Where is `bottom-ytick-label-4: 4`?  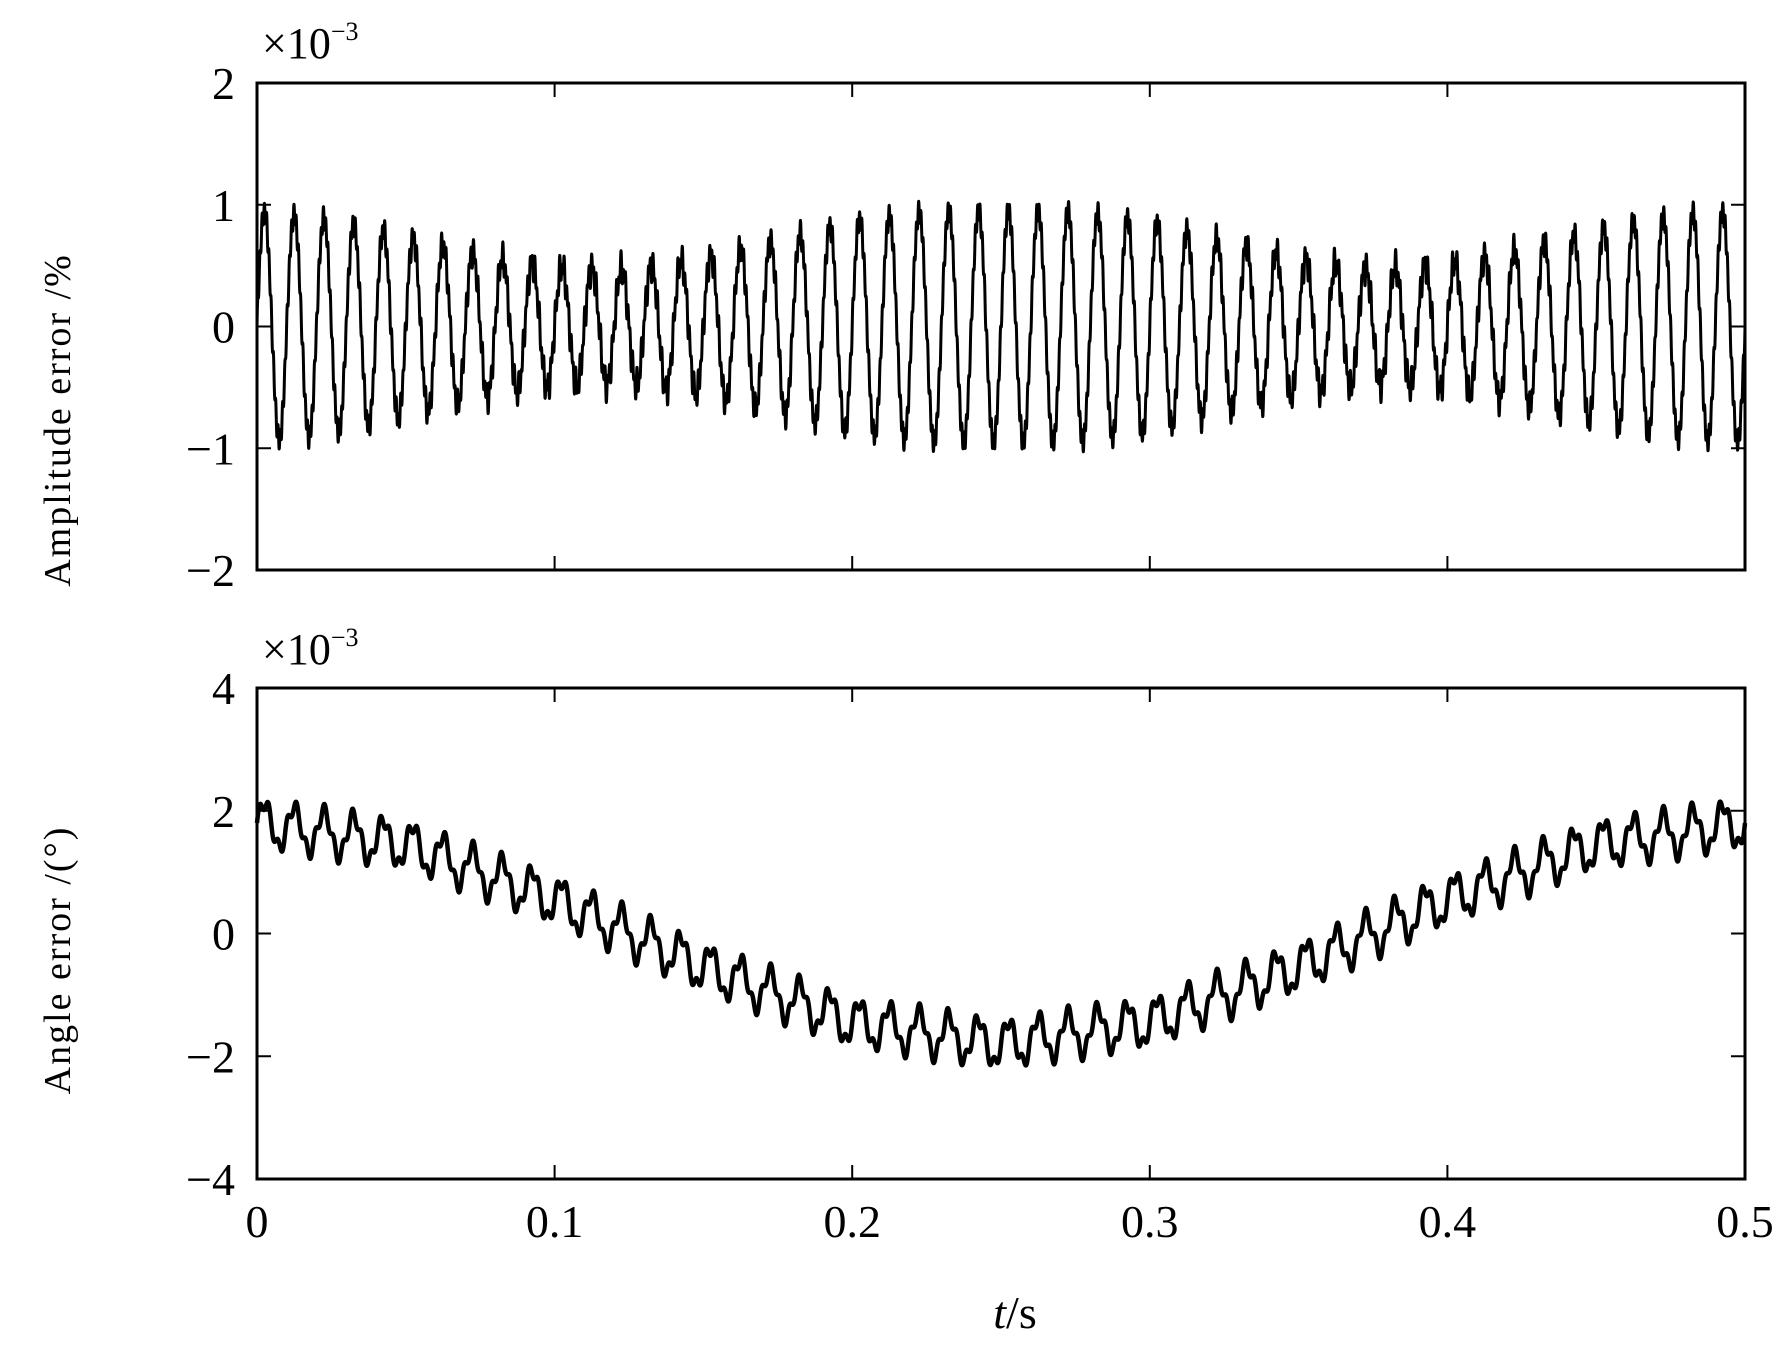 bottom-ytick-label-4: 4 is located at coordinates (223, 688).